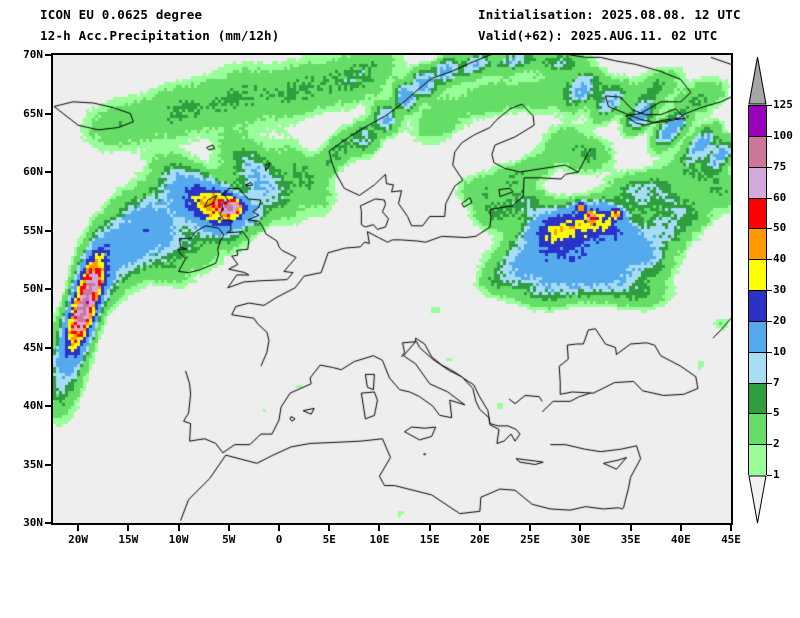 The image size is (800, 618). What do you see at coordinates (630, 539) in the screenshot?
I see `longitude-label: 35E` at bounding box center [630, 539].